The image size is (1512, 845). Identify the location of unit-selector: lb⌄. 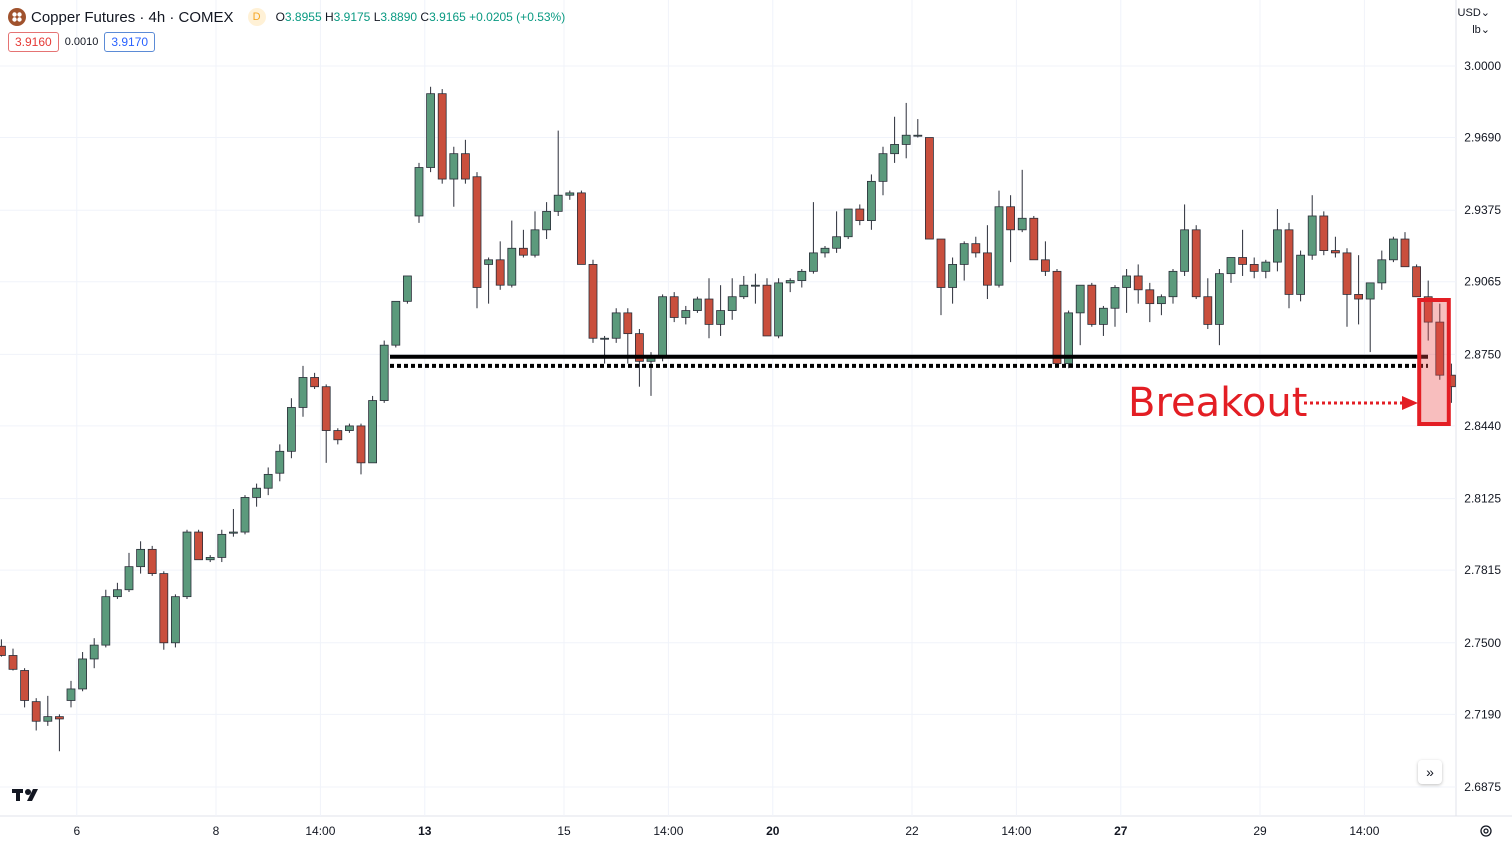
(1481, 29).